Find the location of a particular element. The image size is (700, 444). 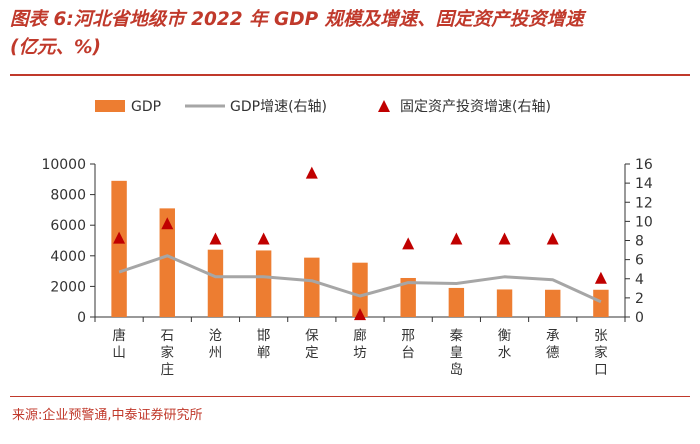

category-label: 邯郸 is located at coordinates (264, 344).